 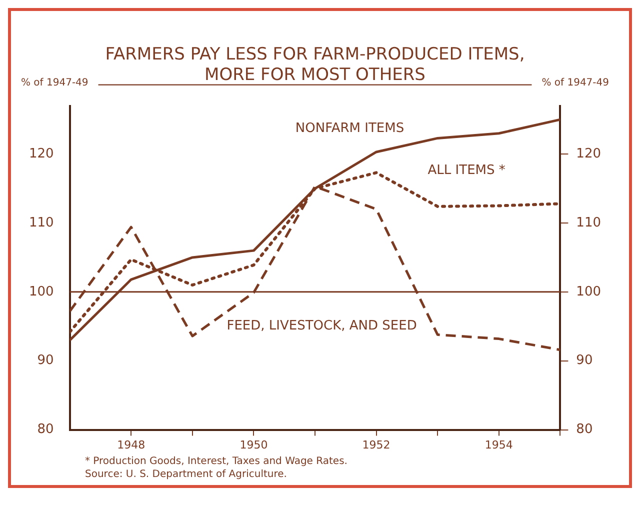 I want to click on y-tick-label: 120, so click(x=41, y=154).